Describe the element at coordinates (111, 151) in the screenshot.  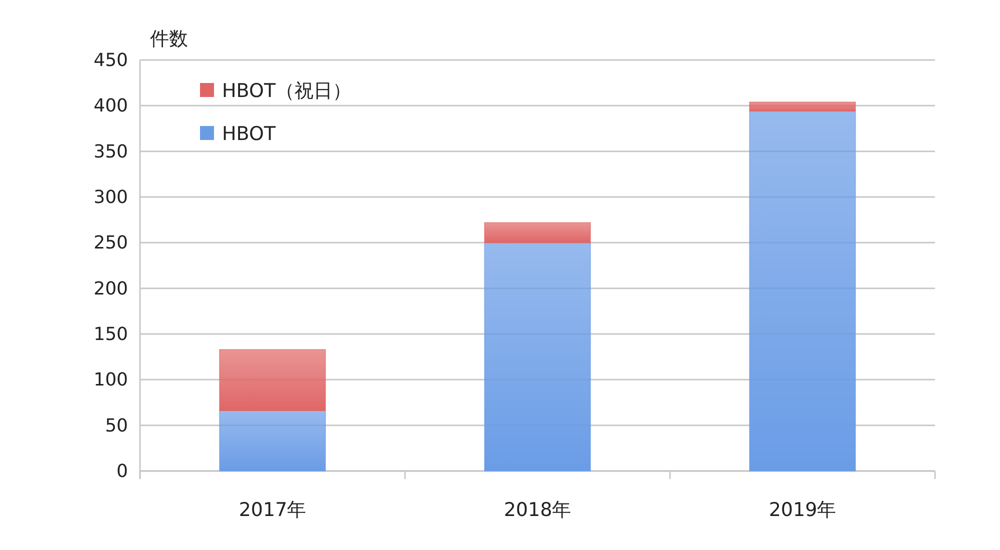
I see `y-tick-label: 350` at that location.